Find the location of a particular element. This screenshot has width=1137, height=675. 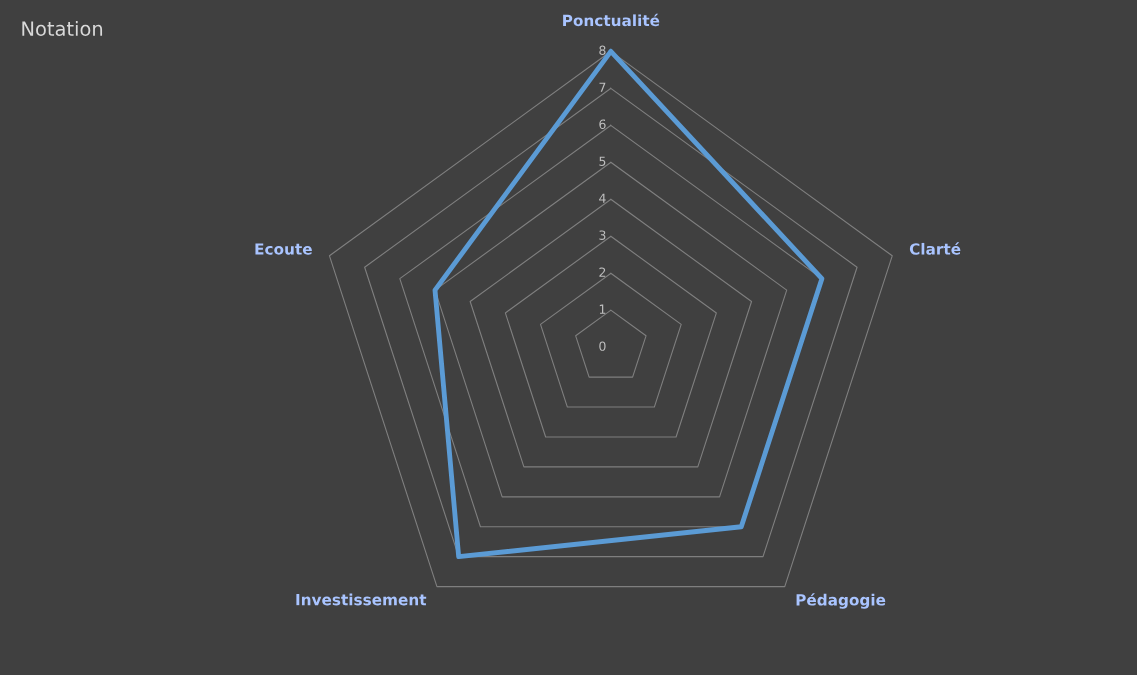

spoke-label: Clarté is located at coordinates (935, 248).